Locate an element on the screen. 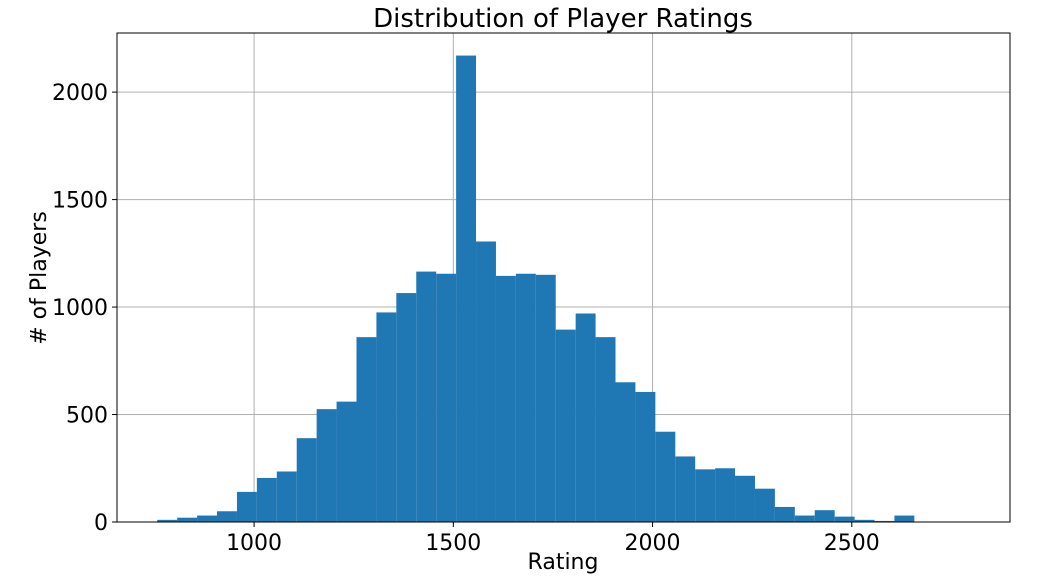 This screenshot has width=1040, height=582. x-tick-label: 2000 is located at coordinates (653, 543).